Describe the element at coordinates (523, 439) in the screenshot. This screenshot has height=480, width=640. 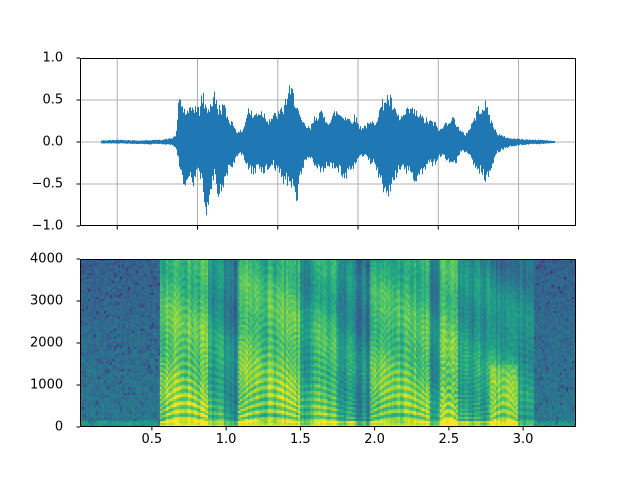
I see `spectrogram-xtick-label: 3.0` at that location.